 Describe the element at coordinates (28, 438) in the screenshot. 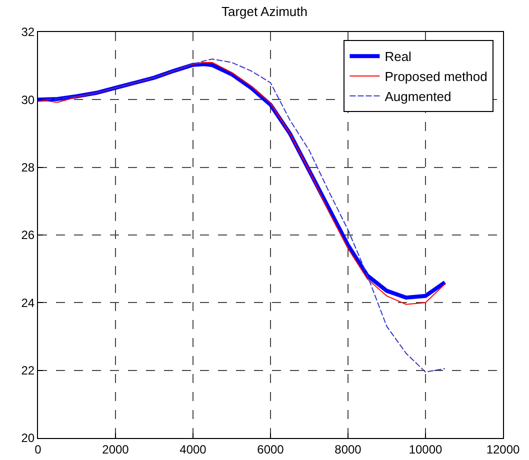

I see `y-tick-label: 20` at that location.